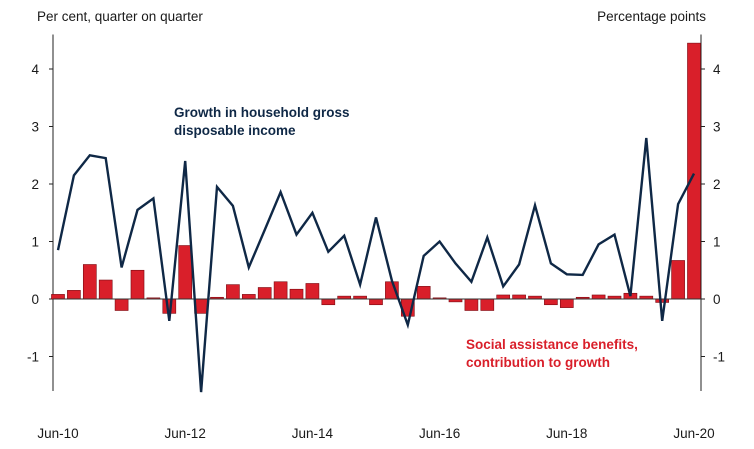  Describe the element at coordinates (35, 299) in the screenshot. I see `y-tick-label-left: 0` at that location.